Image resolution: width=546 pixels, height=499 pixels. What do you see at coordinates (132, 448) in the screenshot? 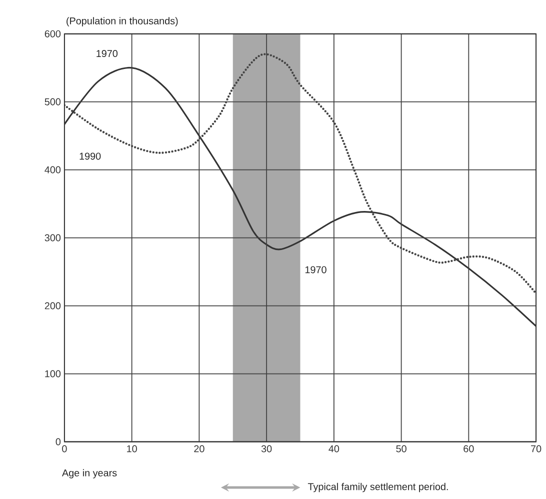
I see `x-tick-label: 10` at bounding box center [132, 448].